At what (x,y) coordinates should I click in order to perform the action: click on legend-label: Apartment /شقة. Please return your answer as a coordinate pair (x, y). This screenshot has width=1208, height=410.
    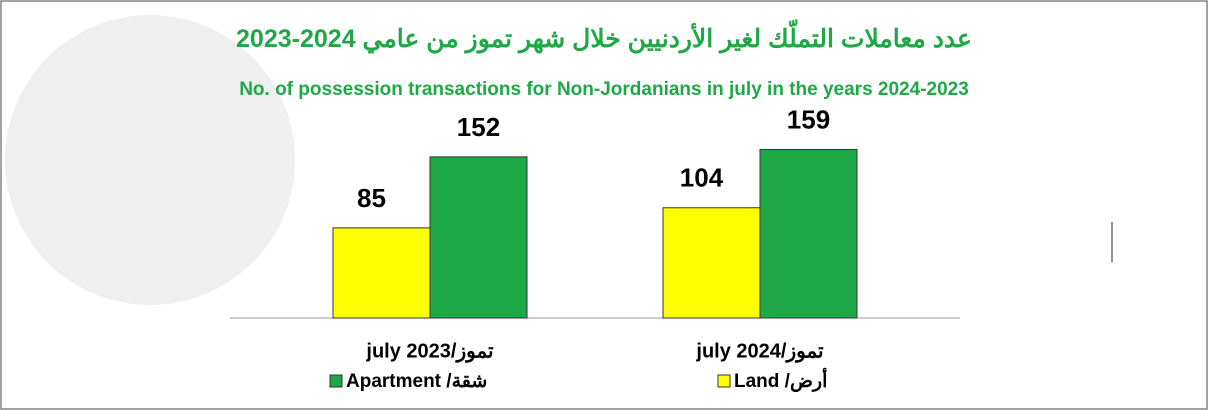
    Looking at the image, I should click on (416, 381).